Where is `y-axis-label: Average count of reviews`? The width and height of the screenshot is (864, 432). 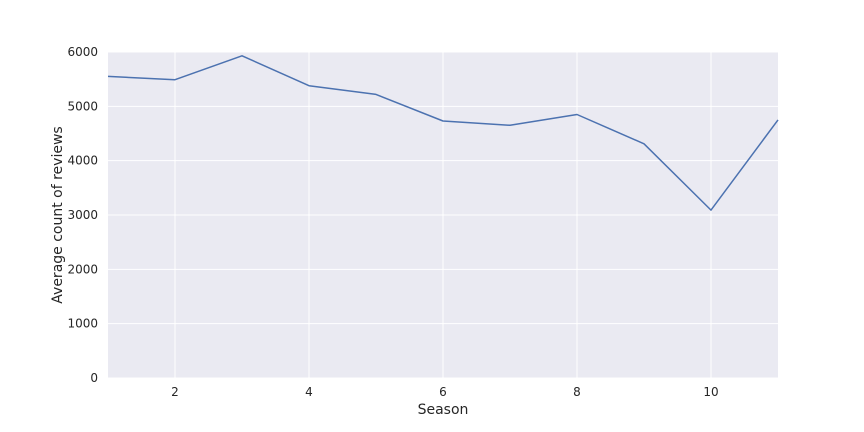 y-axis-label: Average count of reviews is located at coordinates (58, 214).